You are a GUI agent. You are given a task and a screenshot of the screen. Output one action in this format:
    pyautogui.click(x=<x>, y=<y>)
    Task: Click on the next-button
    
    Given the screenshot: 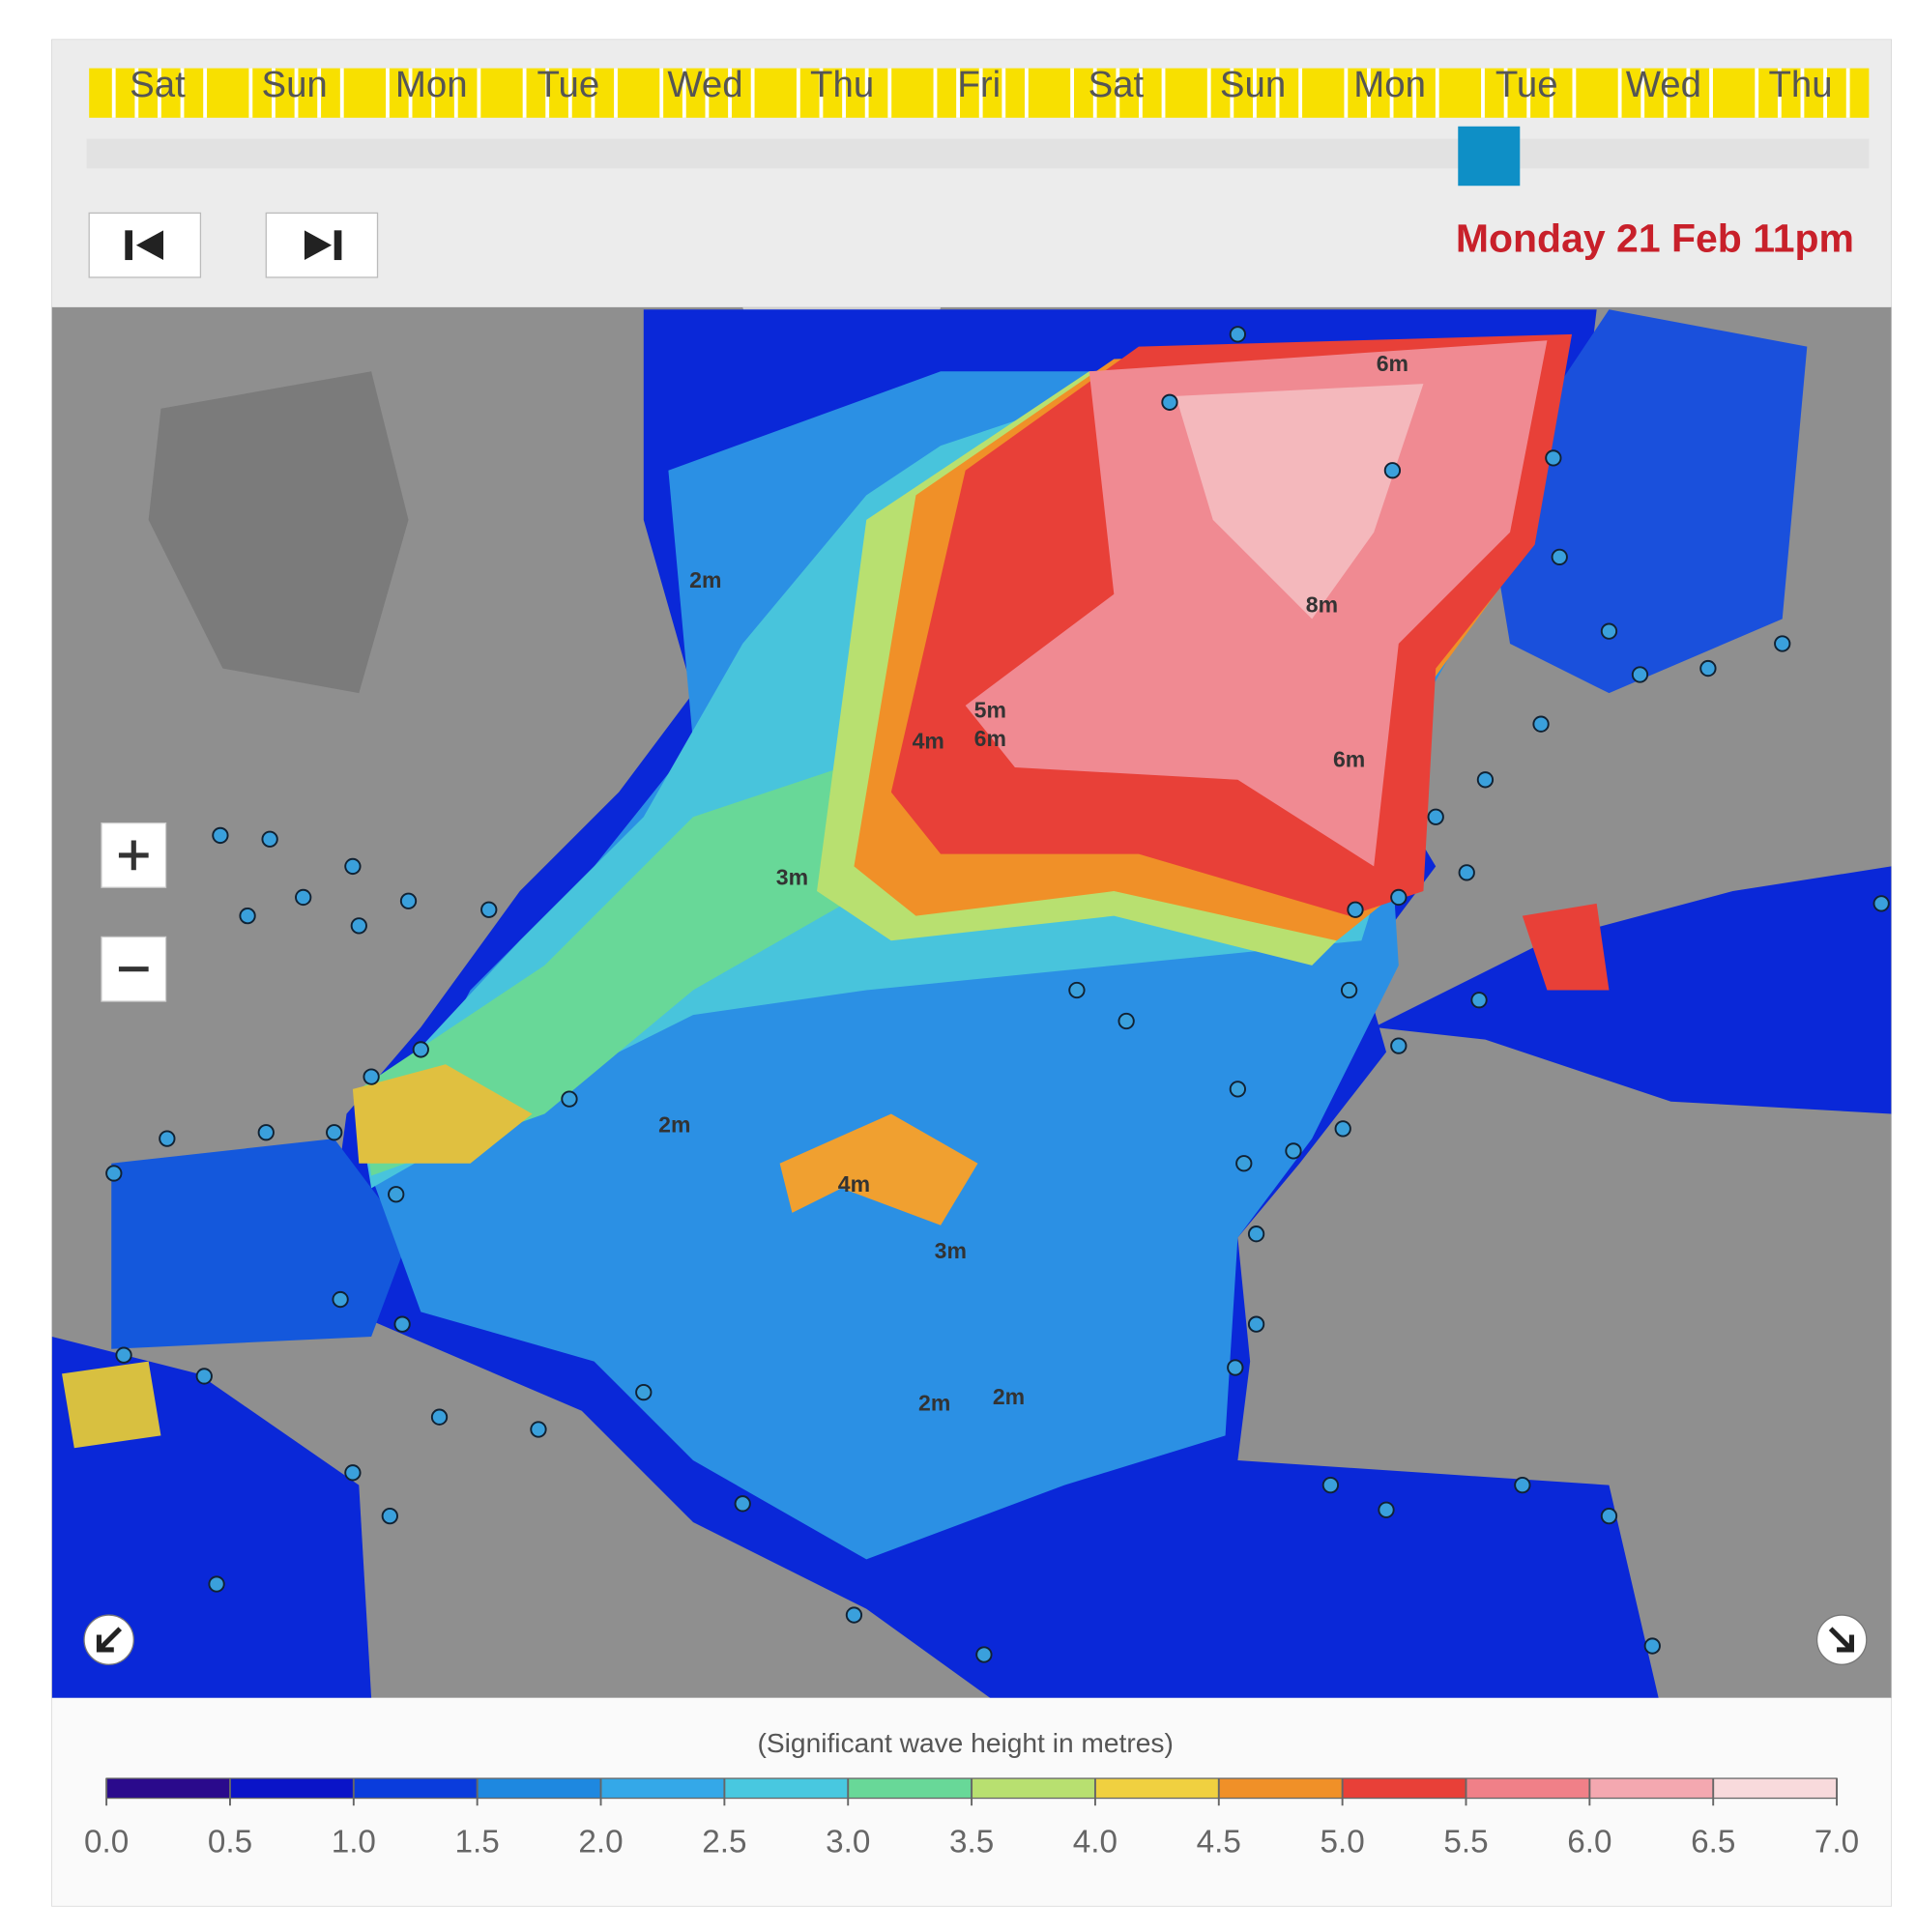 What is the action you would take?
    pyautogui.click(x=322, y=245)
    